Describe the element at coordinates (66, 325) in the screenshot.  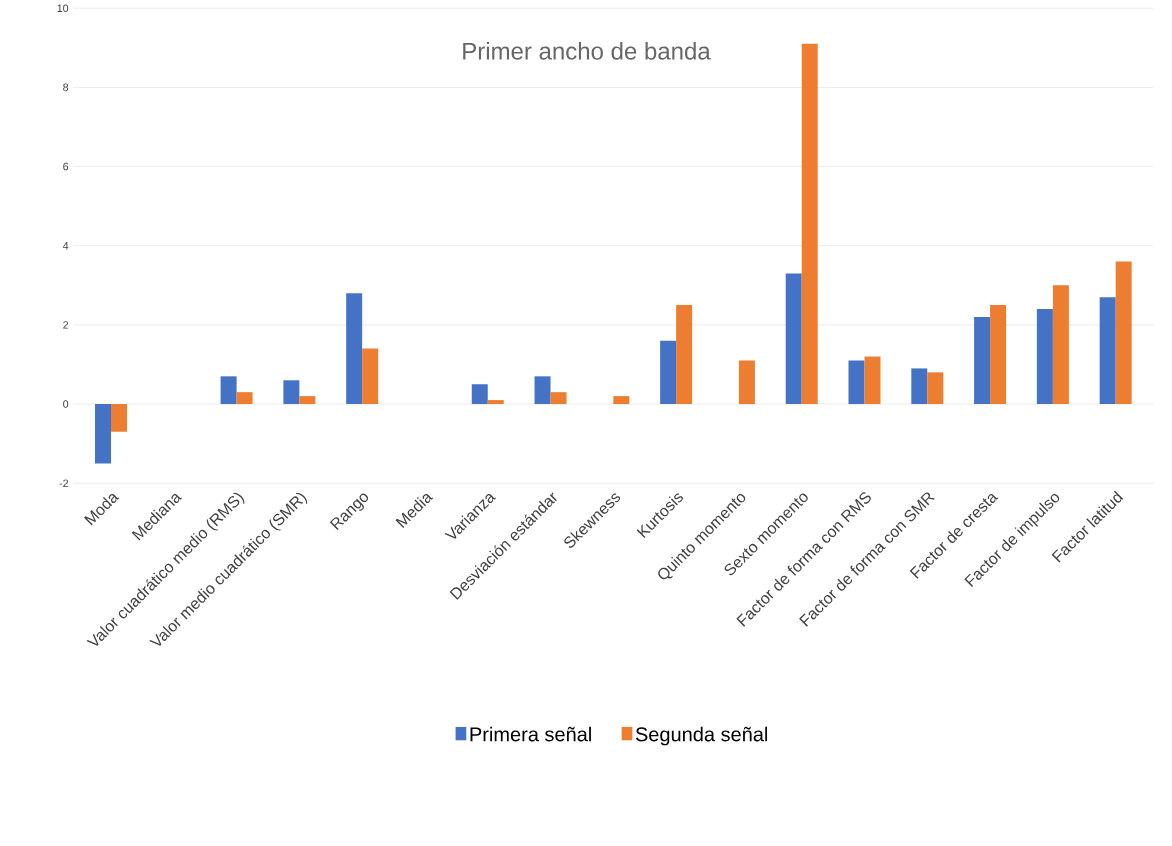
I see `y-tick-label: 2` at that location.